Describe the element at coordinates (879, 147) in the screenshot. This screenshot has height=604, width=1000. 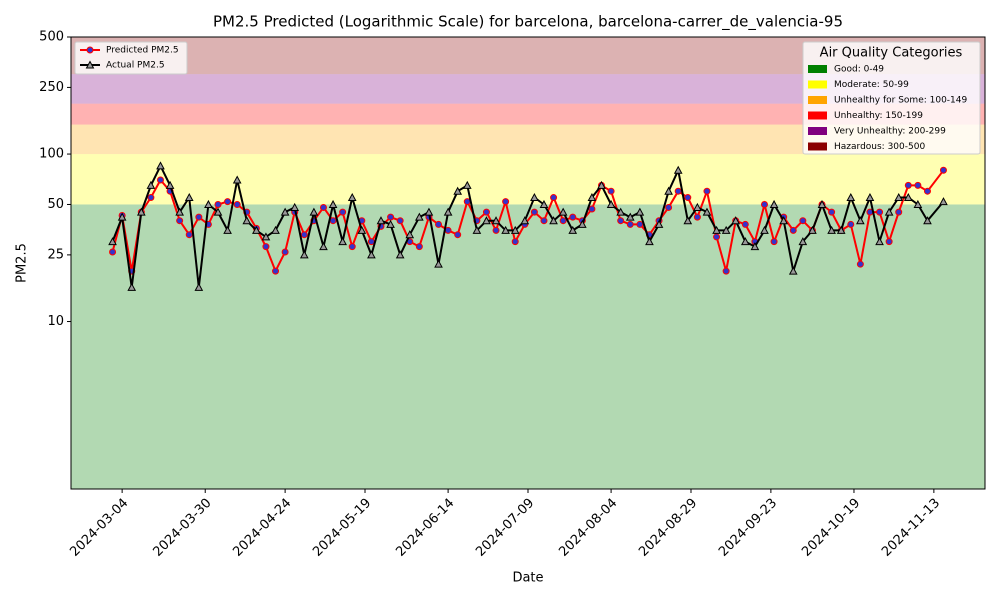
I see `category-label: Hazardous: 300-500` at that location.